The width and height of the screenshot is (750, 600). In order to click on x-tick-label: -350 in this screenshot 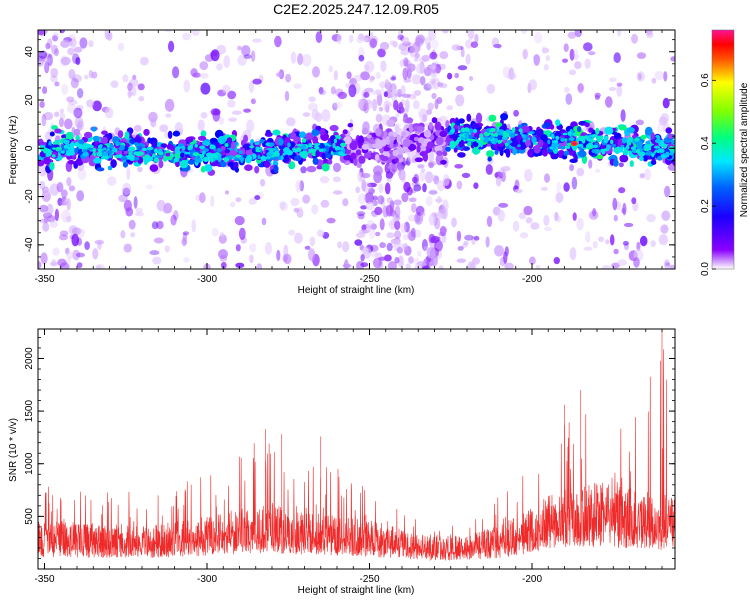, I will do `click(44, 279)`.